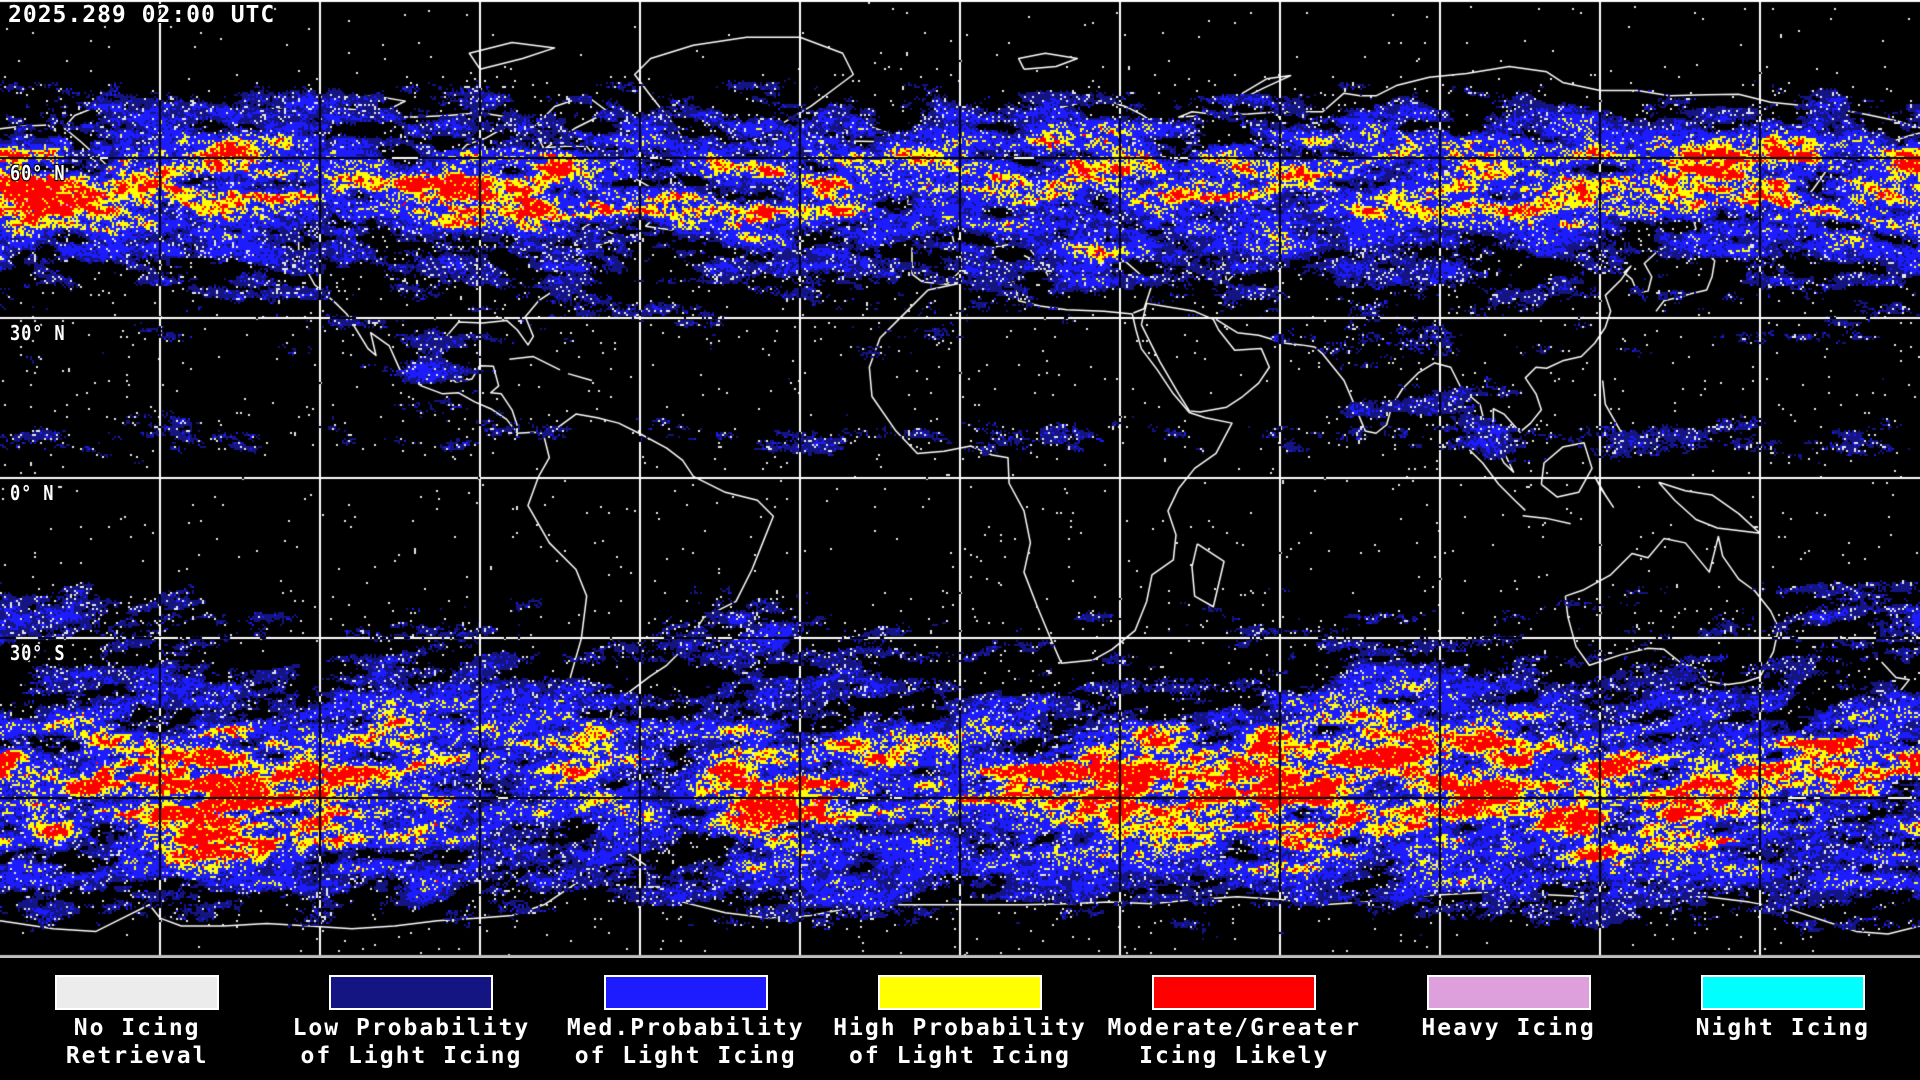 The image size is (1920, 1080). Describe the element at coordinates (1234, 1056) in the screenshot. I see `legend-label-line2: Icing Likely` at that location.